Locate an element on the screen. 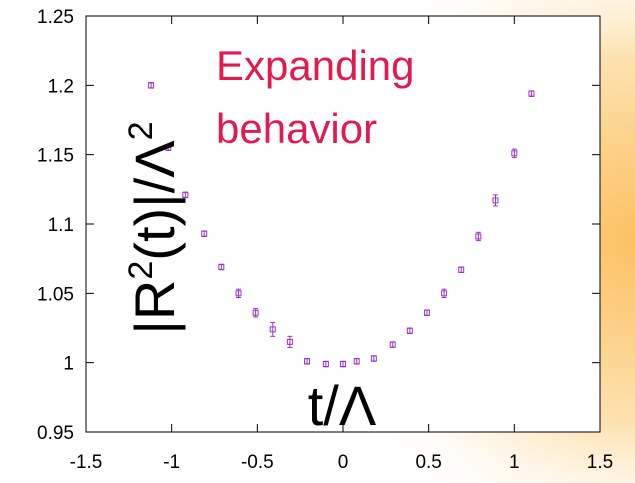 The height and width of the screenshot is (483, 635). x-axis-label: t/Λ is located at coordinates (342, 405).